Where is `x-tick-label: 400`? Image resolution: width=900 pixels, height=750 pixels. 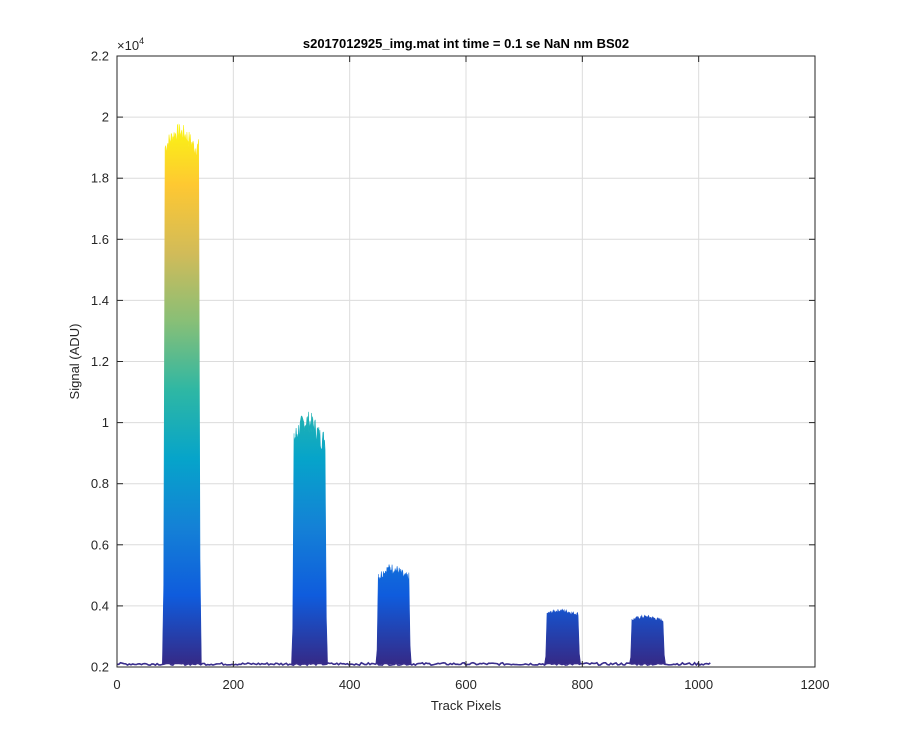
x-tick-label: 400 is located at coordinates (350, 684).